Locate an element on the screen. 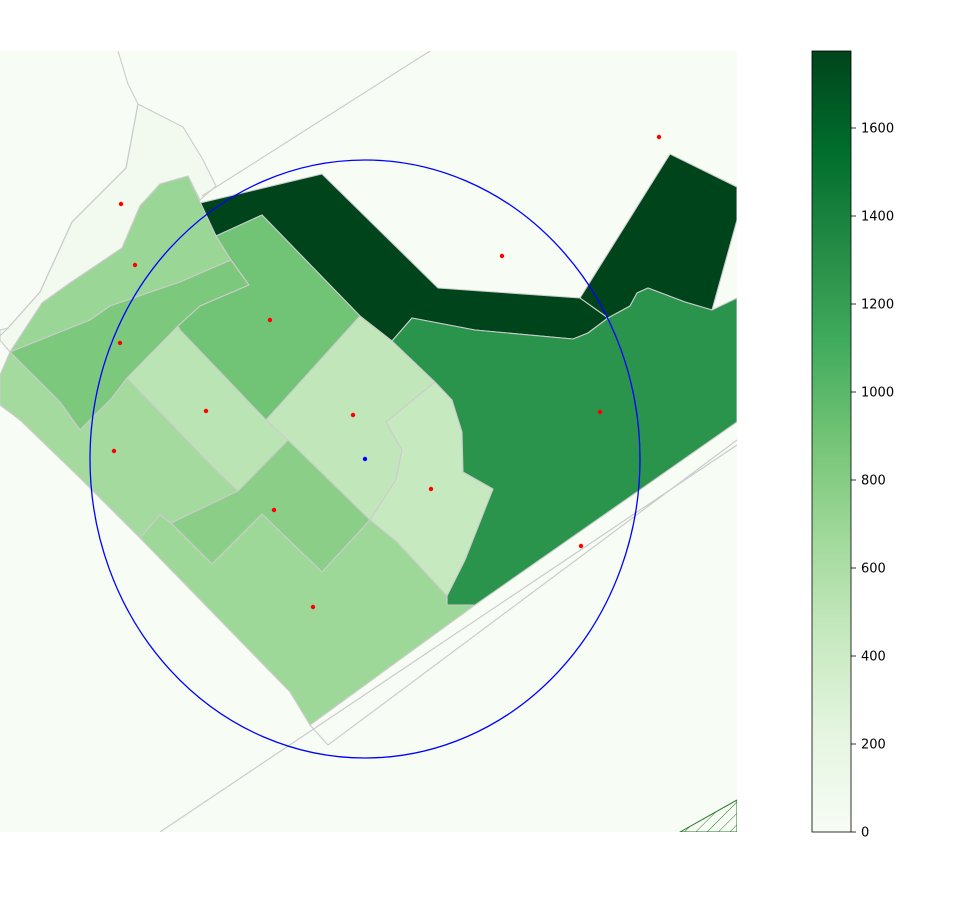  colorbar: 0 200 400 600 800 1000 1200 1400 1600 is located at coordinates (852, 445).